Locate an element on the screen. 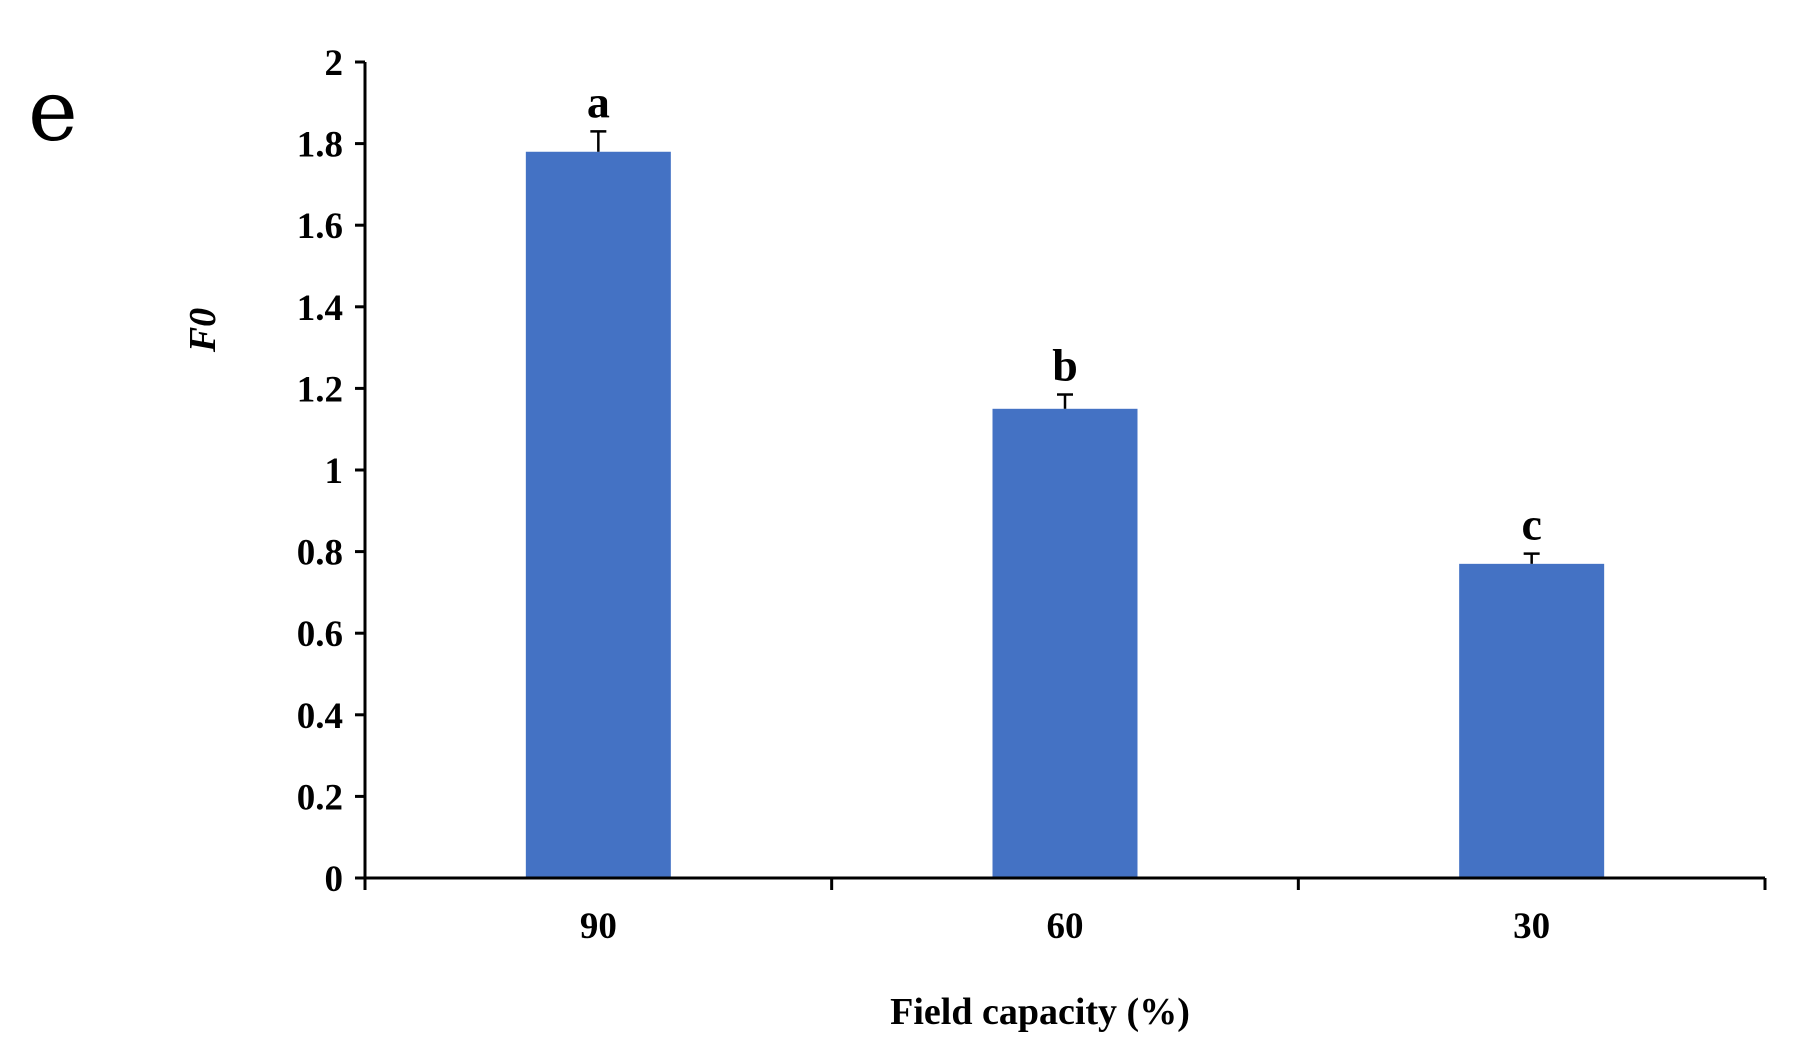  y-axis-ticks: 0 0.2 0.4 0.6 0.8 1 1.2 1.4 1.6 1.8 2 is located at coordinates (331, 471).